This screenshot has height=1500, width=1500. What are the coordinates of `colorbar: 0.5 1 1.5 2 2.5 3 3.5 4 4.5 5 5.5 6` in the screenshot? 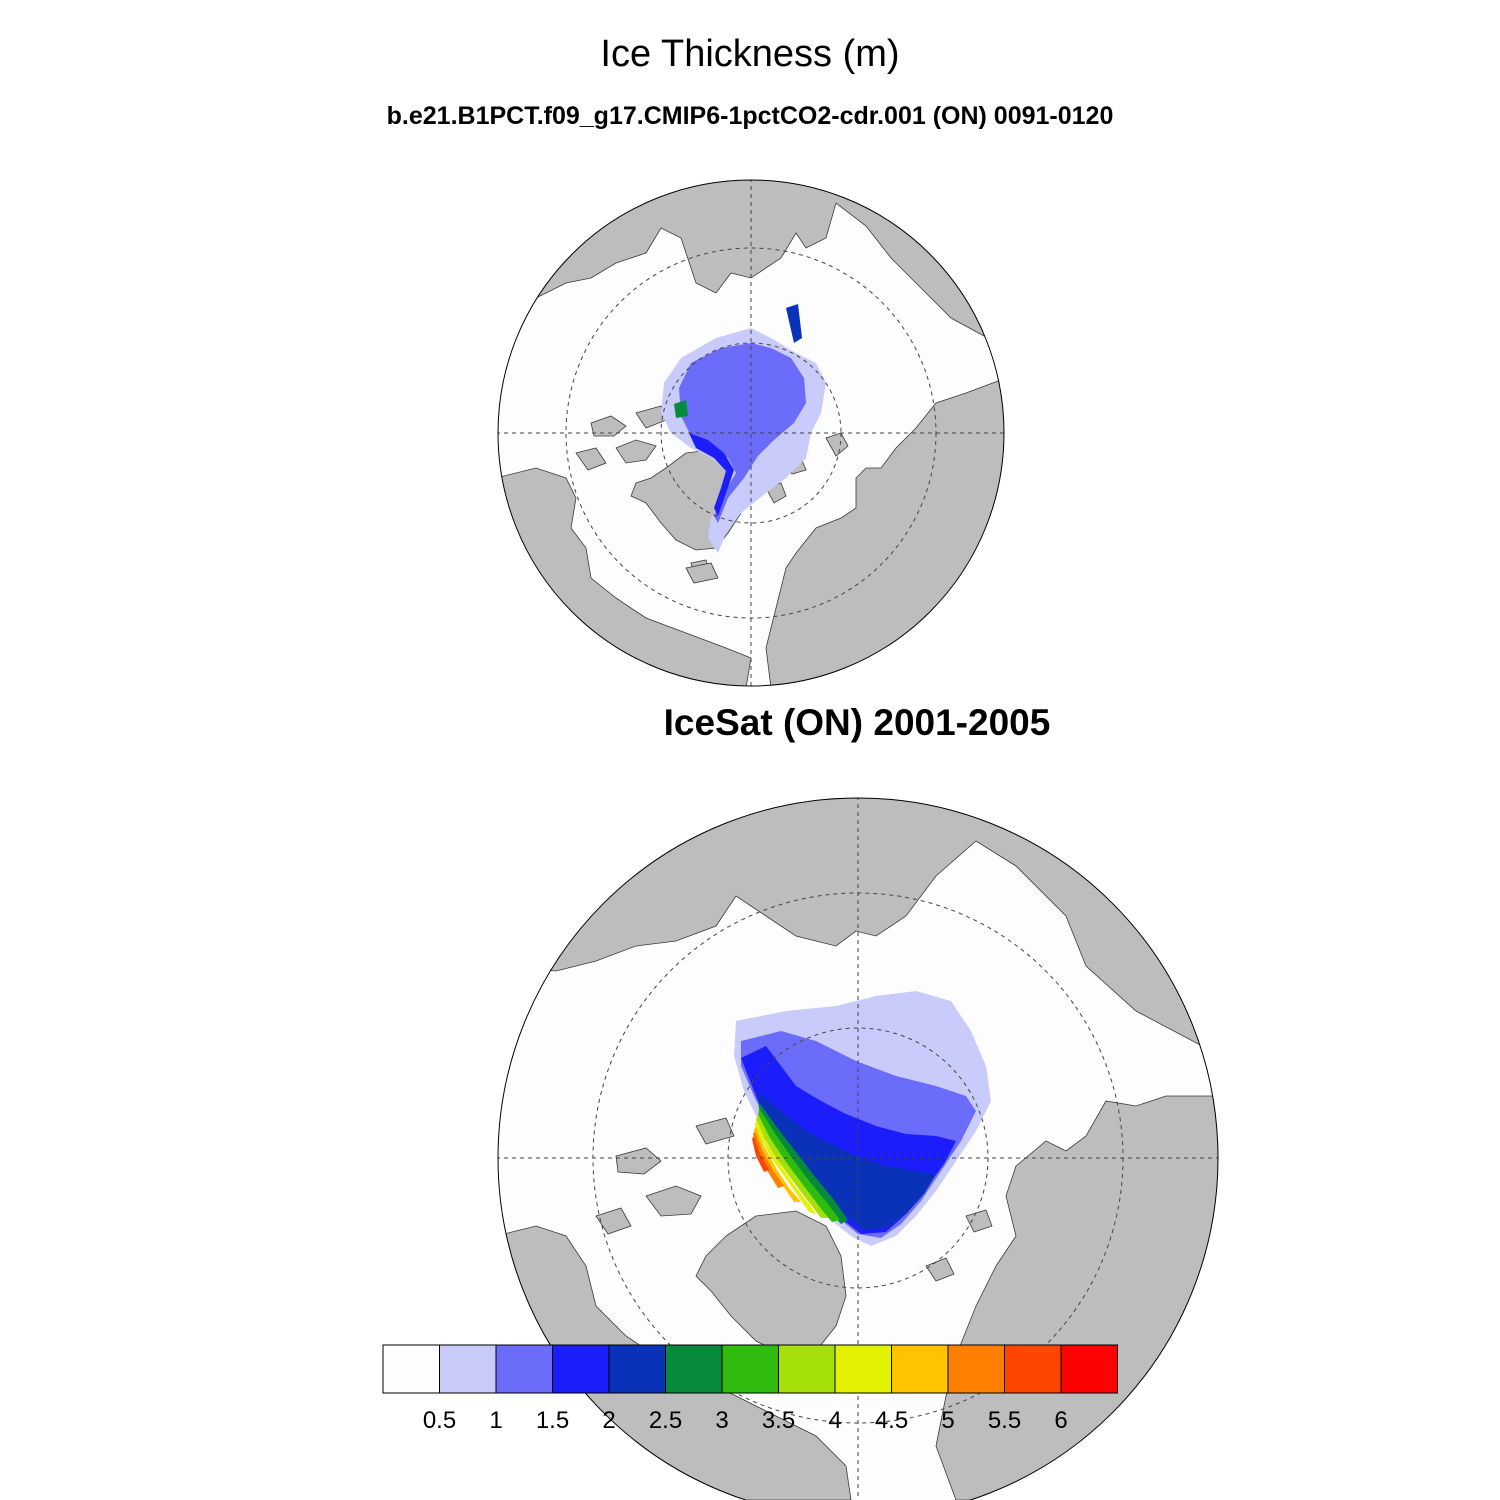 It's located at (750, 1389).